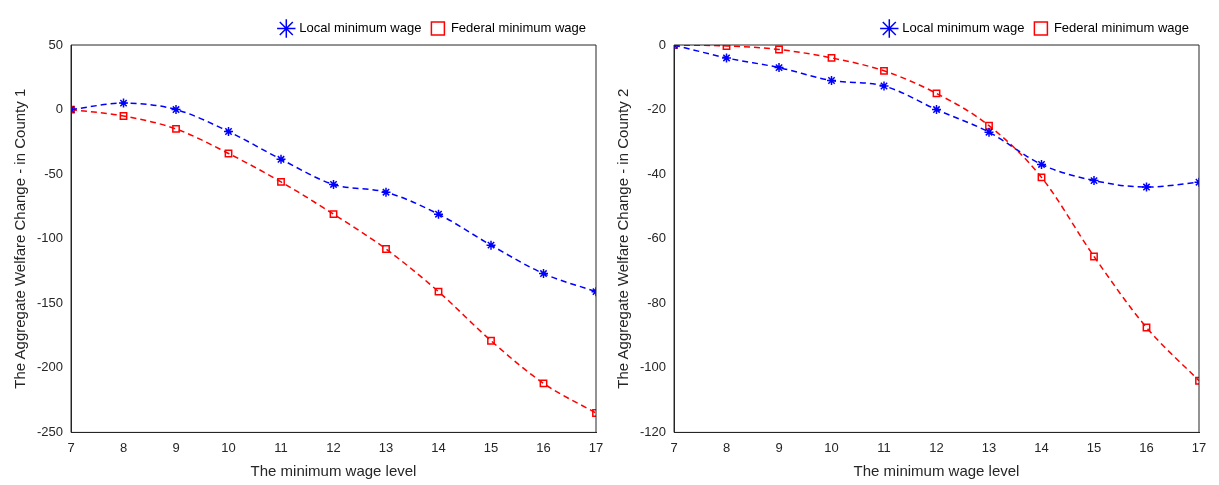 The image size is (1219, 485). I want to click on y-axis-title: The Aggregate Welfare Change - in County 2, so click(623, 238).